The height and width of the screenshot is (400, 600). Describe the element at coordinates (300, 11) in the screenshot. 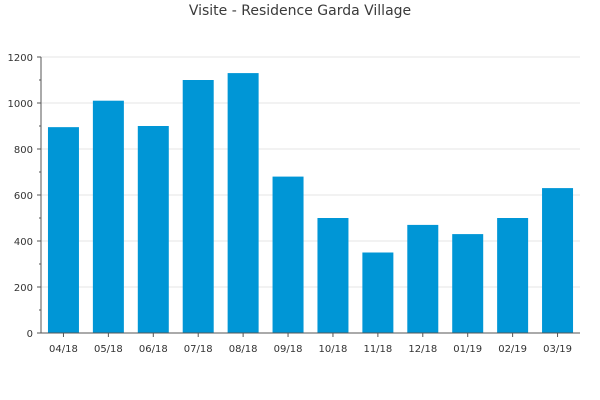

I see `chart-title: Visite - Residence Garda Village` at that location.